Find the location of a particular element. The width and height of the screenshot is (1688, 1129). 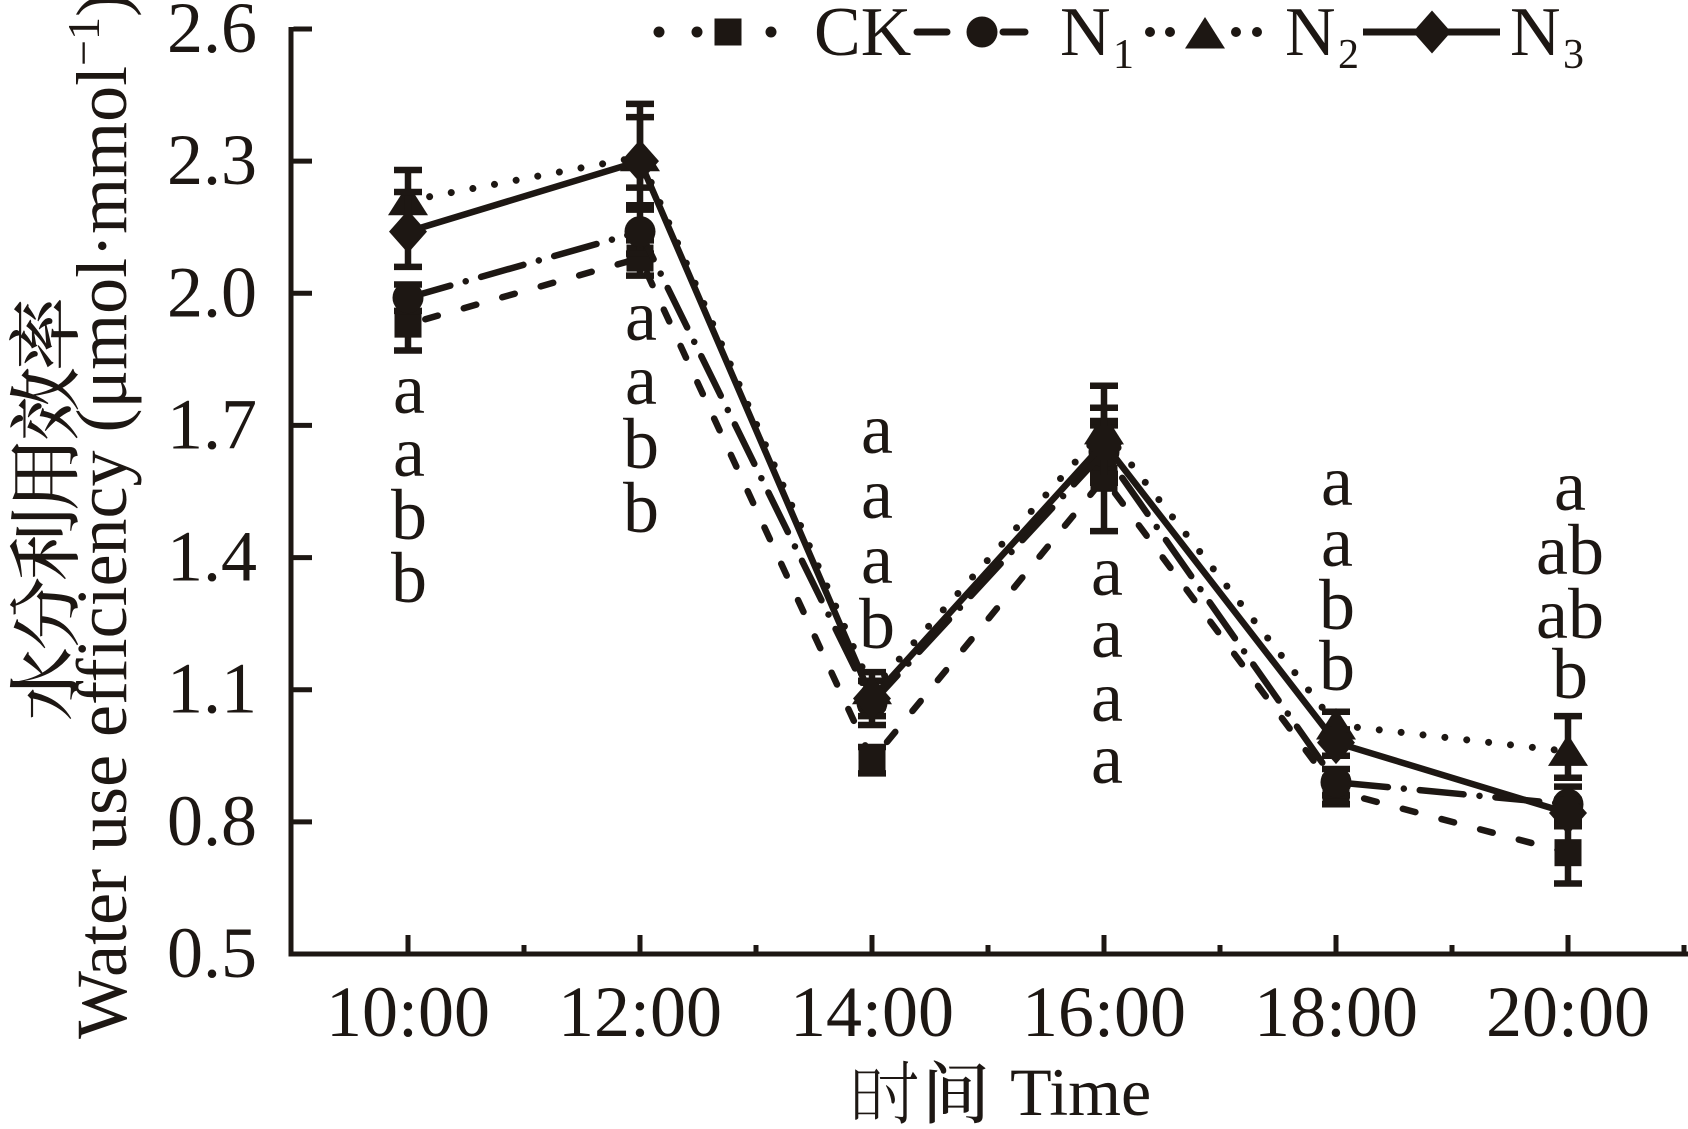

legend-label: CK is located at coordinates (862, 35).